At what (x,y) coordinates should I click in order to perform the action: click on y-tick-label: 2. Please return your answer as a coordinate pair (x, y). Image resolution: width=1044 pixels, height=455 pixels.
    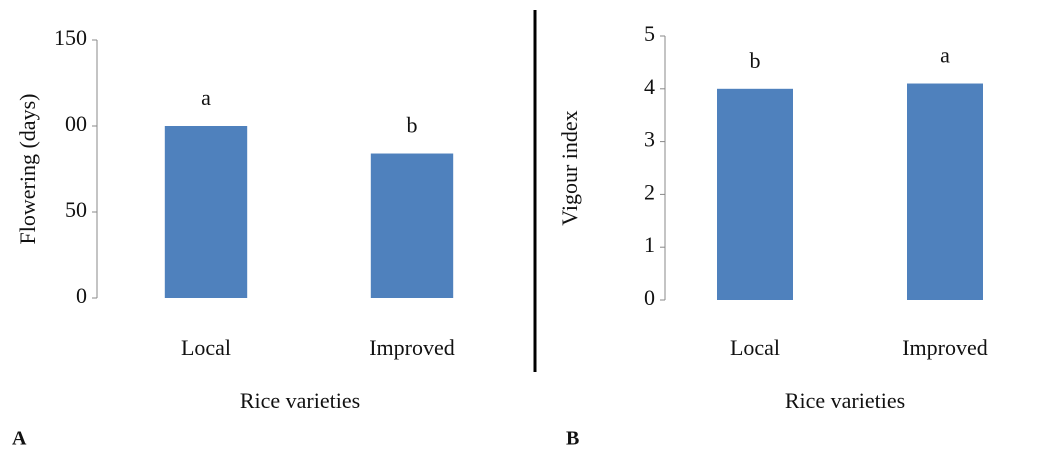
    Looking at the image, I should click on (649, 191).